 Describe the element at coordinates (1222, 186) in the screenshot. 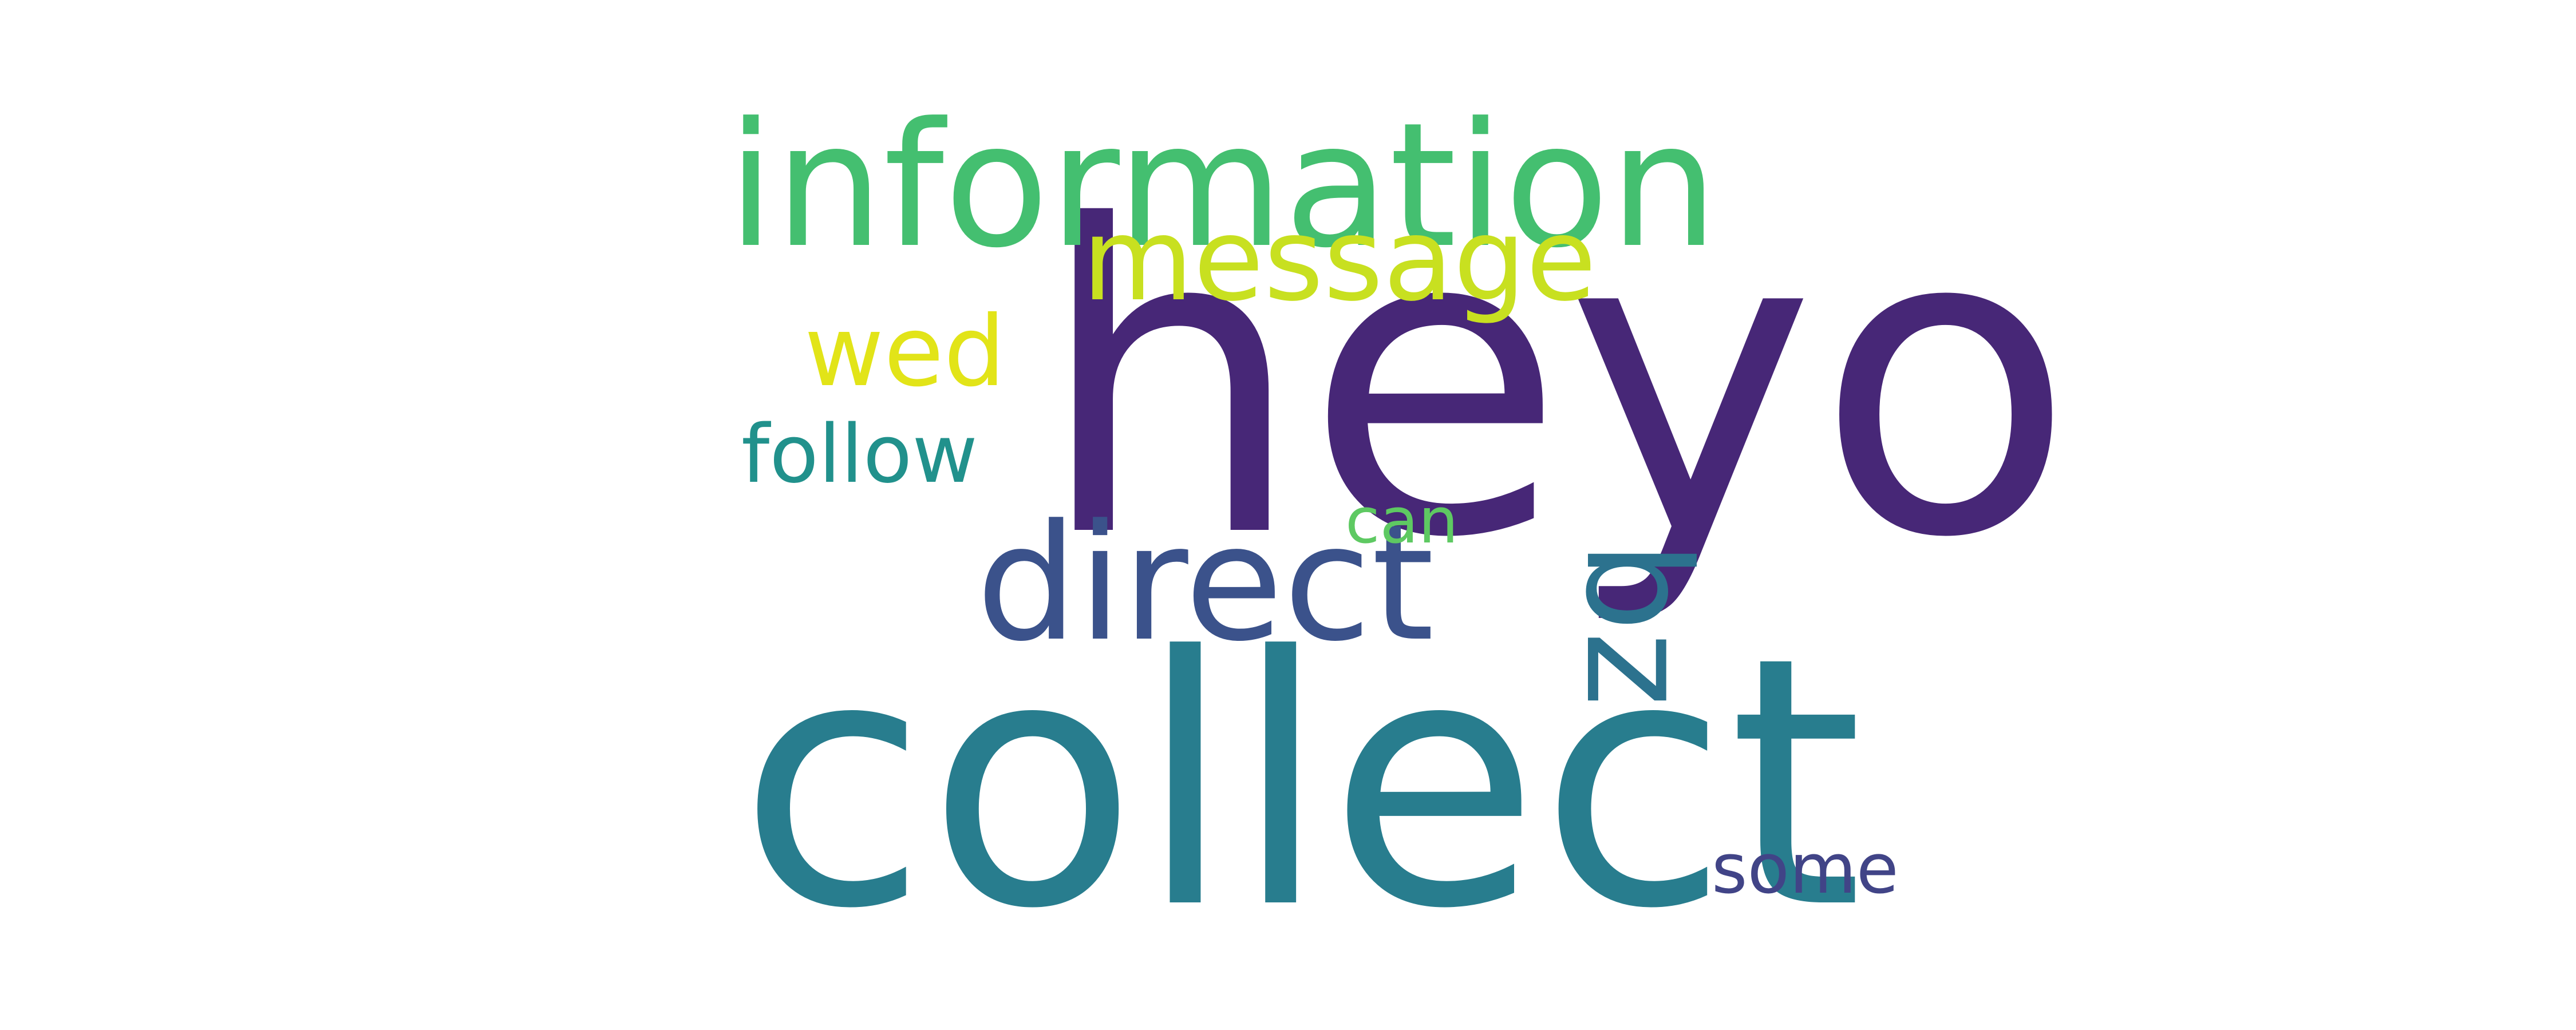

I see `word-information: information` at that location.